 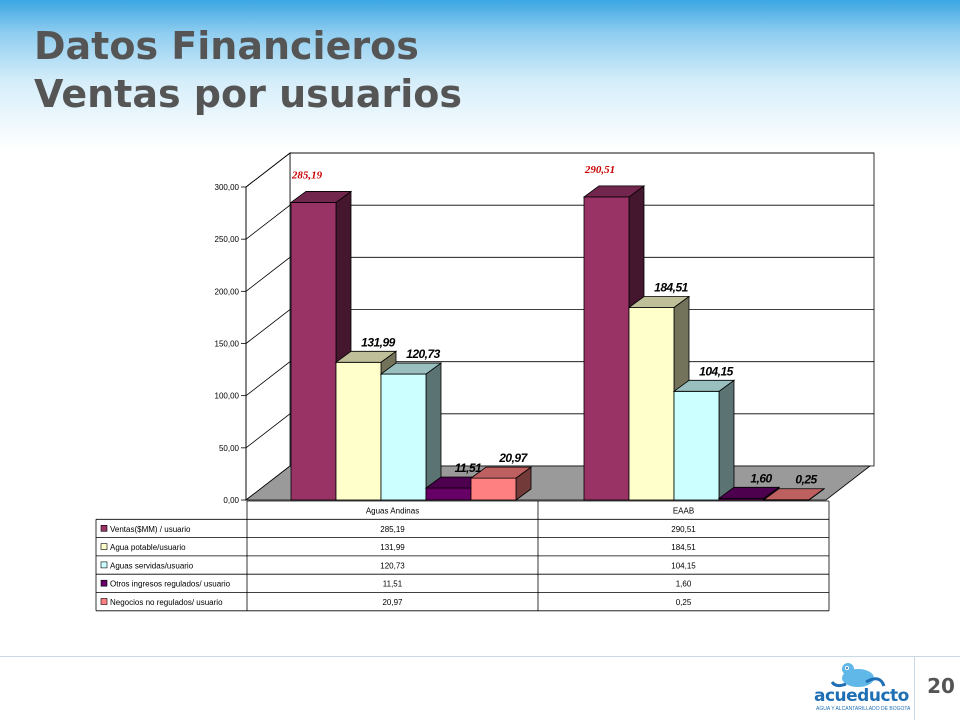 What do you see at coordinates (152, 565) in the screenshot?
I see `legend-label: Aguas servidas/usuario` at bounding box center [152, 565].